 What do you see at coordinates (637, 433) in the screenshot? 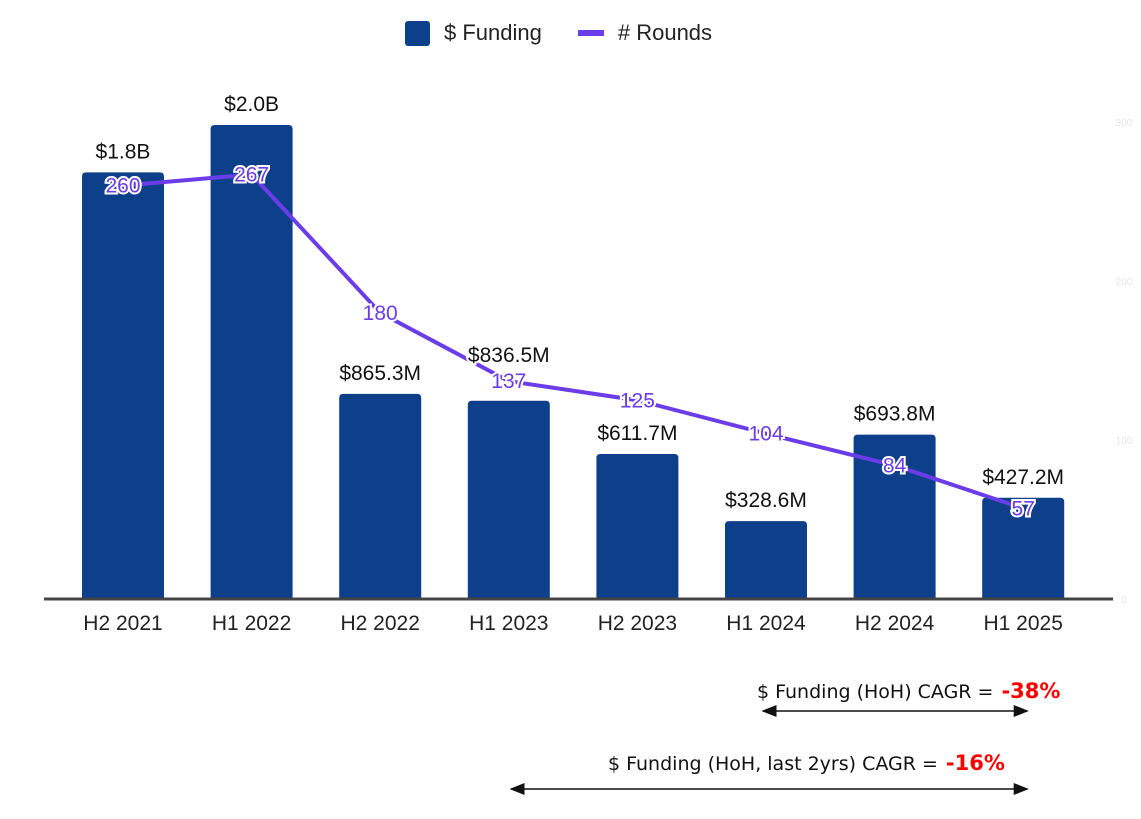
I see `bar-label: $611.7M` at bounding box center [637, 433].